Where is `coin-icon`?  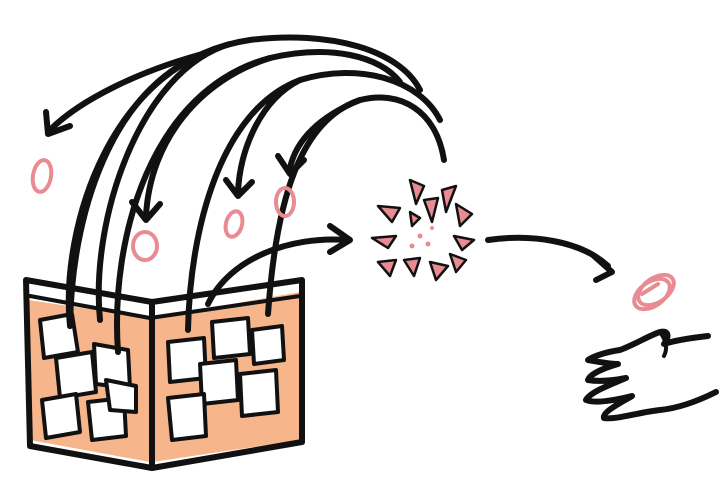 coin-icon is located at coordinates (654, 292).